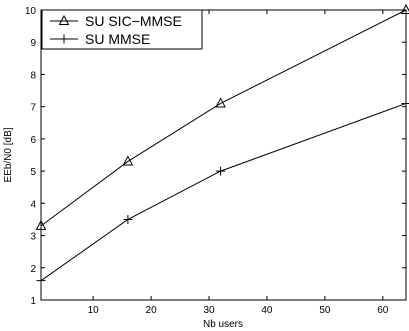 The image size is (409, 331). What do you see at coordinates (31, 11) in the screenshot?
I see `y-tick-label: 10` at bounding box center [31, 11].